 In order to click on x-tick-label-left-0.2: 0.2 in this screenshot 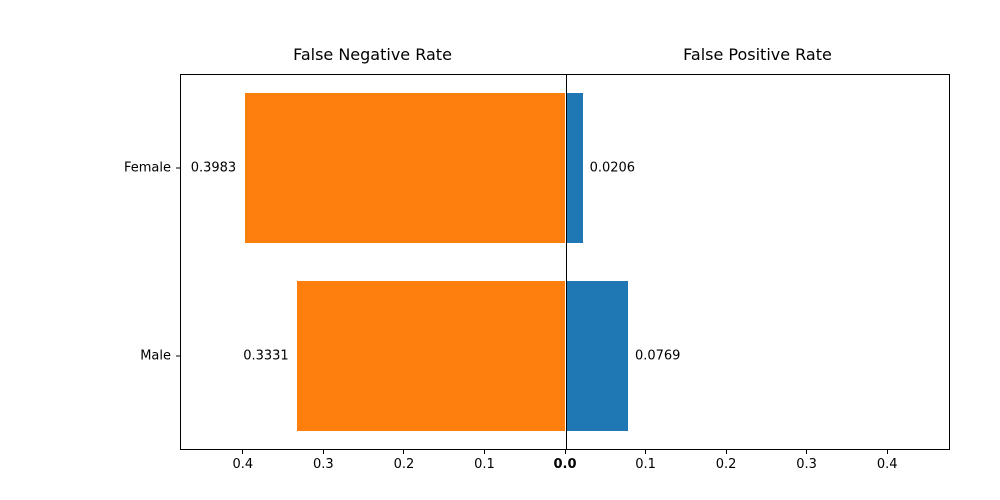, I will do `click(404, 464)`.